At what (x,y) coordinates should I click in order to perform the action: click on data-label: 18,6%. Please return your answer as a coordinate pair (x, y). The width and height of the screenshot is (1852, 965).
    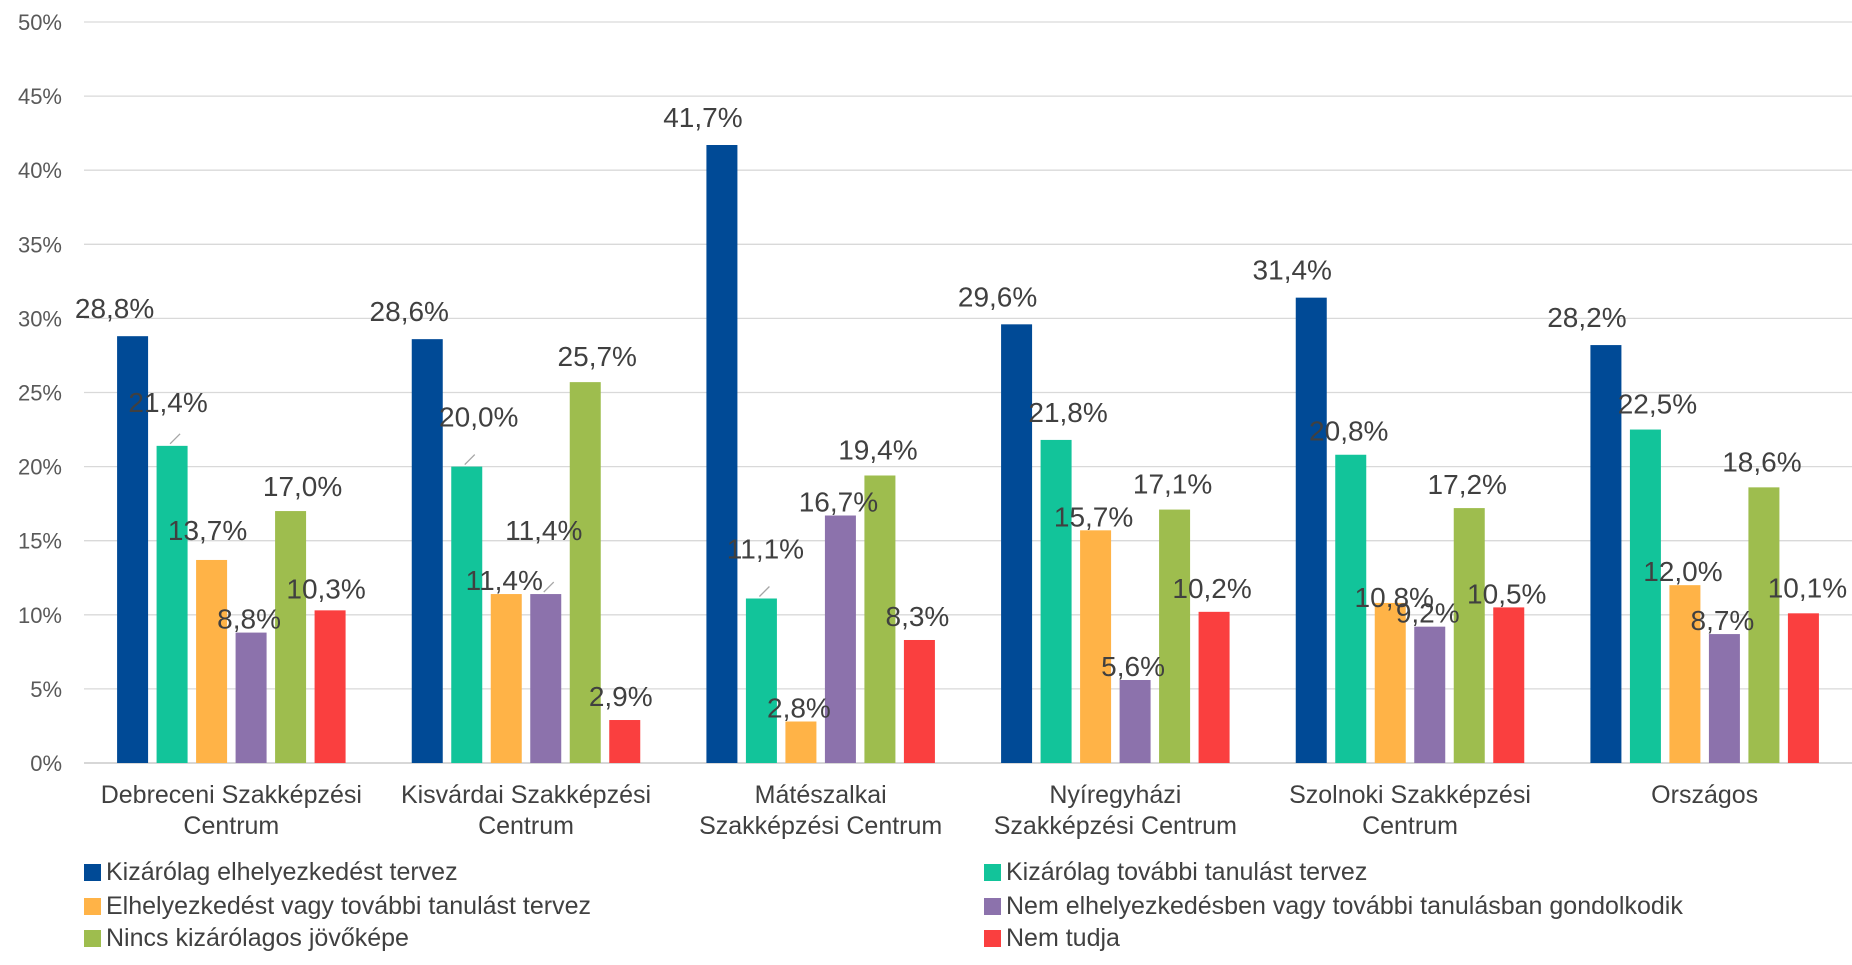
    Looking at the image, I should click on (1761, 461).